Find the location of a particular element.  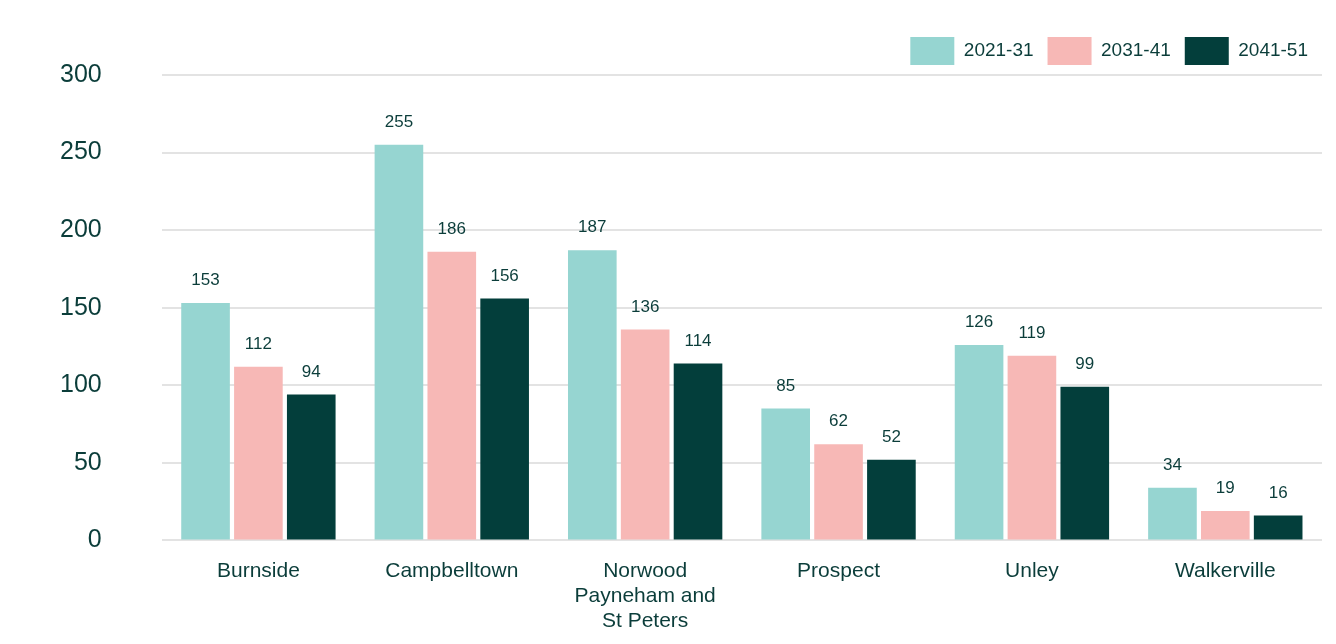

y-tick-label: 0 is located at coordinates (94, 538).